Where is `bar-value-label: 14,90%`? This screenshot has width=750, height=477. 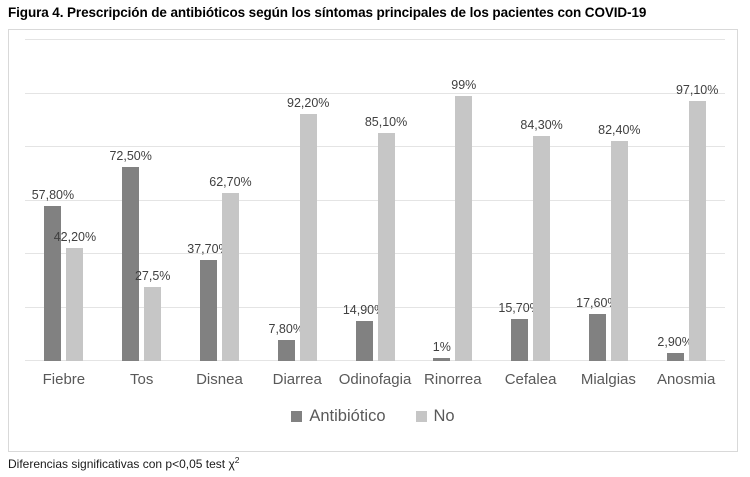 bar-value-label: 14,90% is located at coordinates (364, 310).